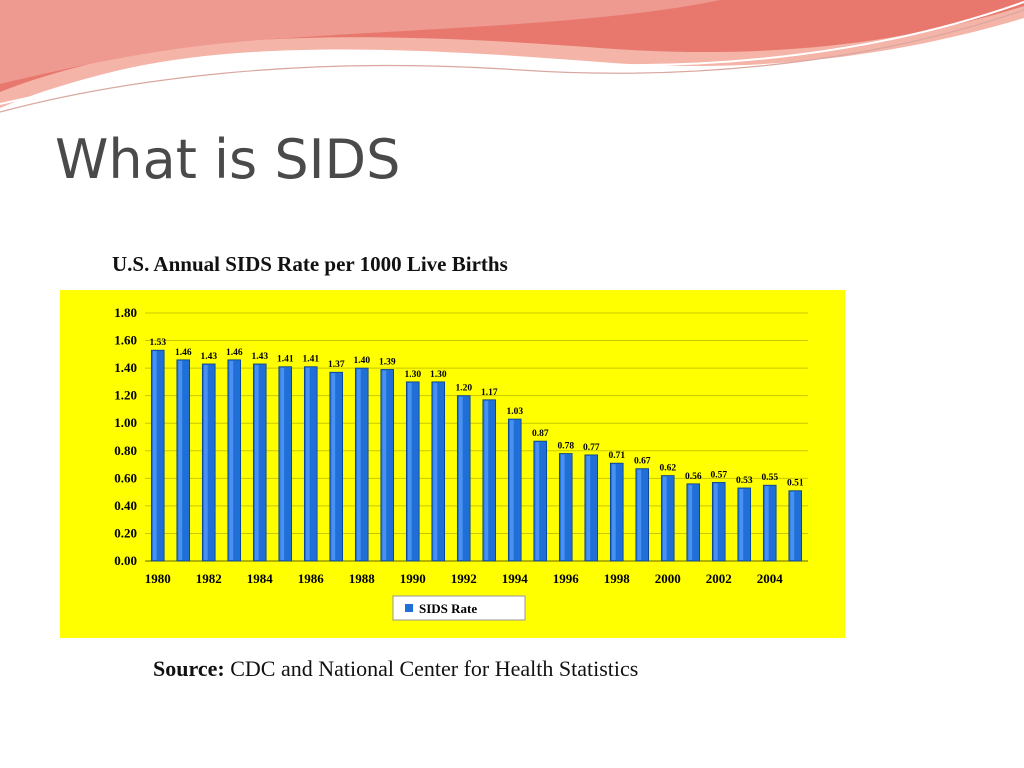 The width and height of the screenshot is (1024, 768). I want to click on legend-box, so click(459, 608).